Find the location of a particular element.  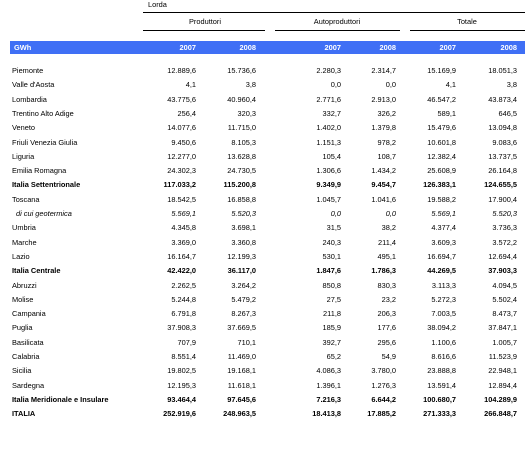

cell-value: 1.041,6 is located at coordinates (383, 199).